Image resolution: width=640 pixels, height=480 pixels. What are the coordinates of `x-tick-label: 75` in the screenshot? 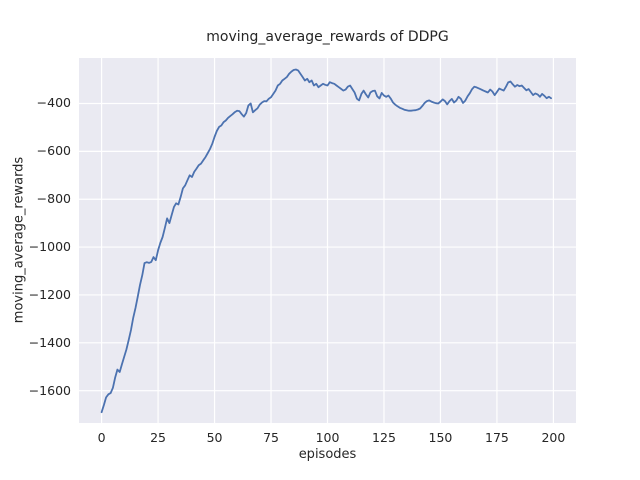 It's located at (271, 437).